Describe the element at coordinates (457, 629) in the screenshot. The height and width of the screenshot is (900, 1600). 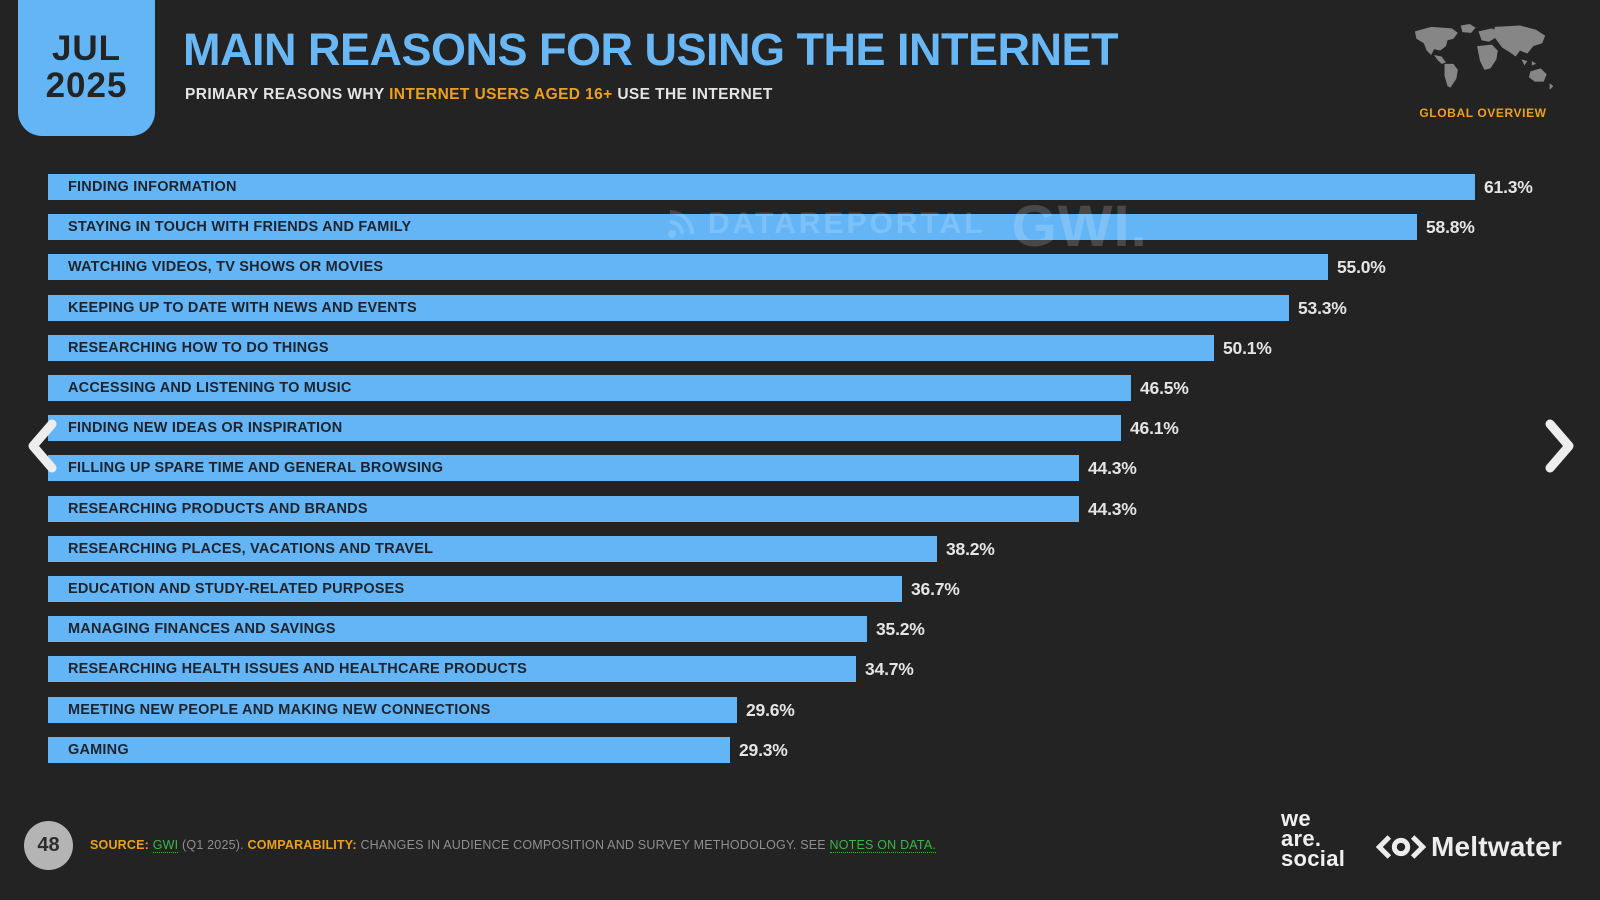
I see `bar: MANAGING FINANCES AND SAVINGS` at that location.